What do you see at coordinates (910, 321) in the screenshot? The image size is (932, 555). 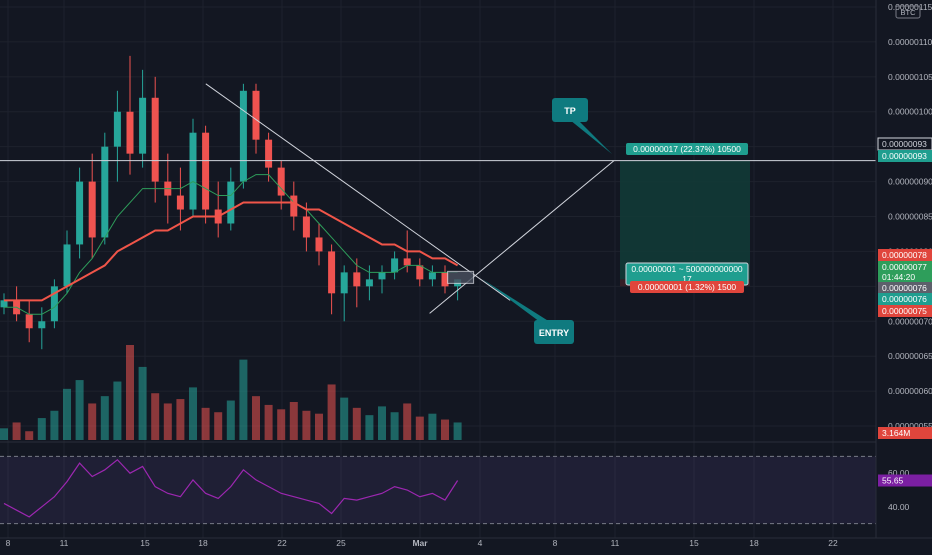 I see `price-tick-label: 0.00000070` at bounding box center [910, 321].